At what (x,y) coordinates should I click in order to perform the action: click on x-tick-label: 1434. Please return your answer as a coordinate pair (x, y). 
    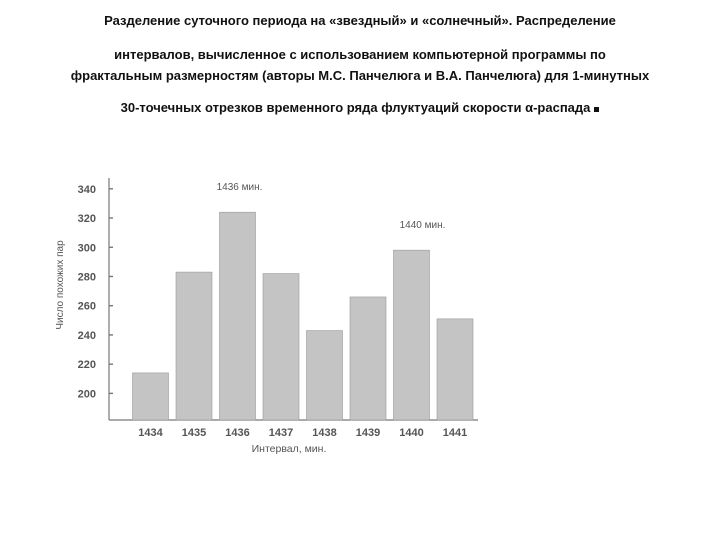
    Looking at the image, I should click on (150, 433).